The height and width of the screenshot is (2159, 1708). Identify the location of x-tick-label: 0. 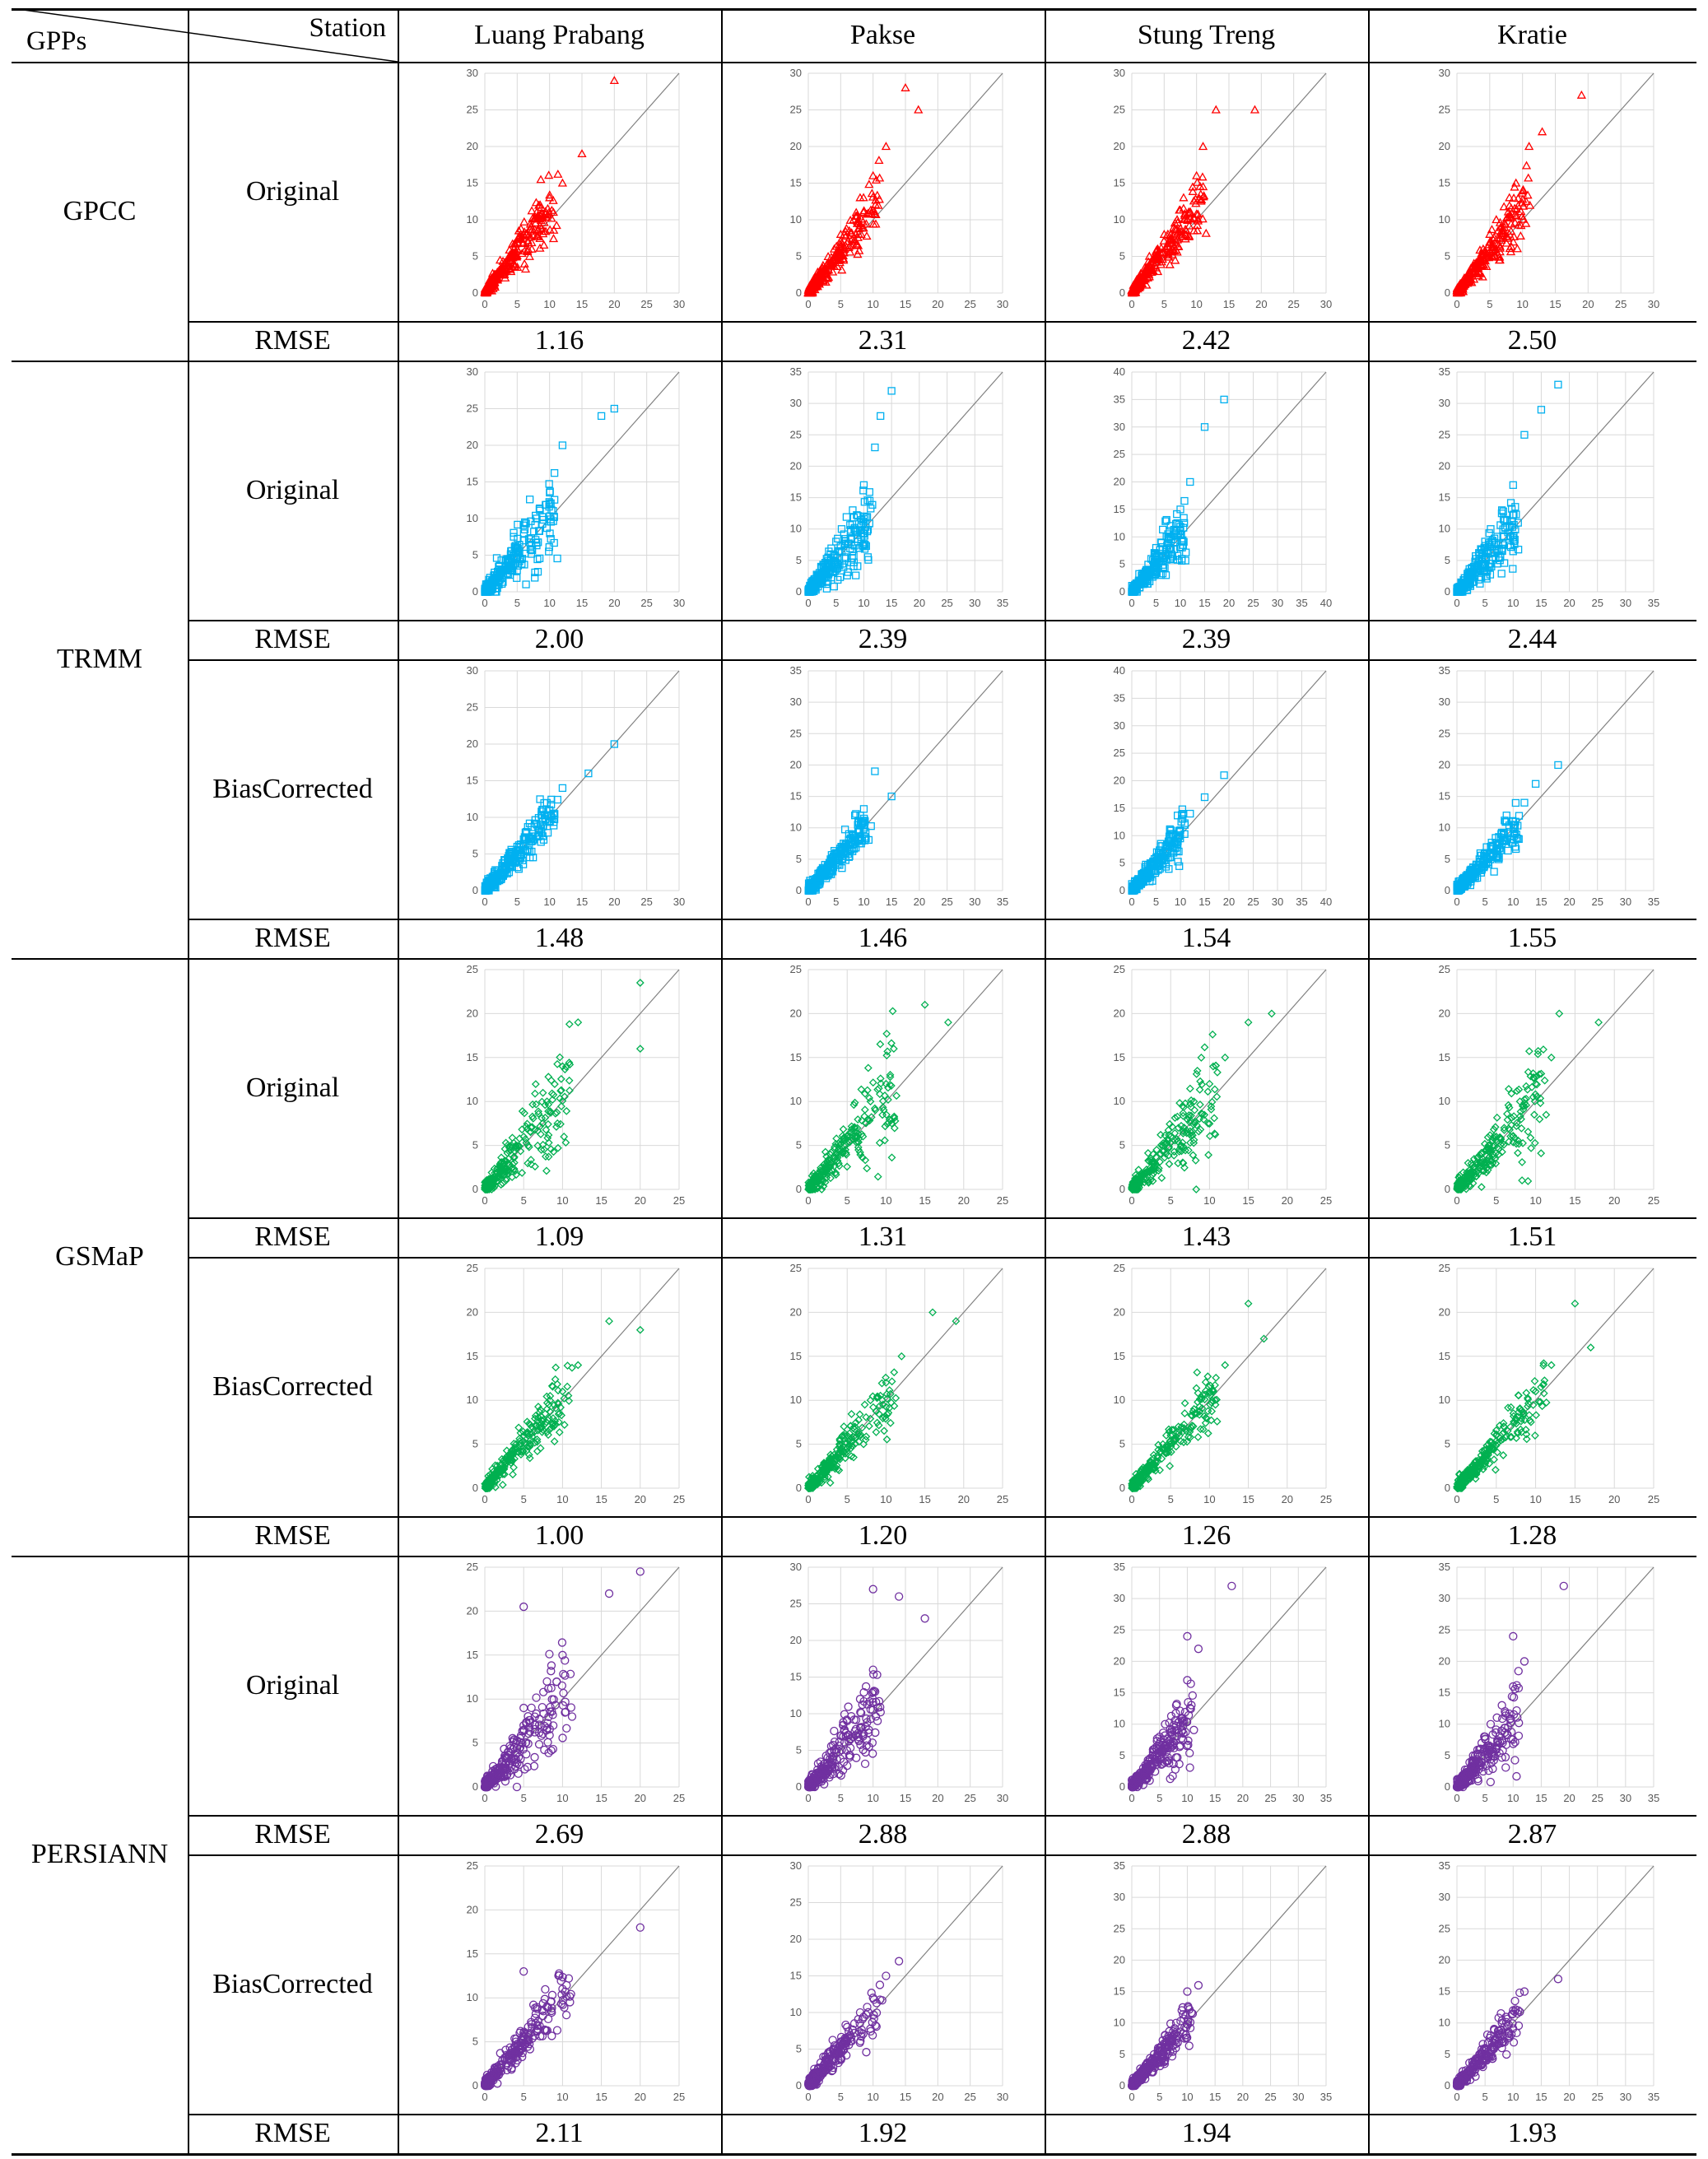
(484, 902).